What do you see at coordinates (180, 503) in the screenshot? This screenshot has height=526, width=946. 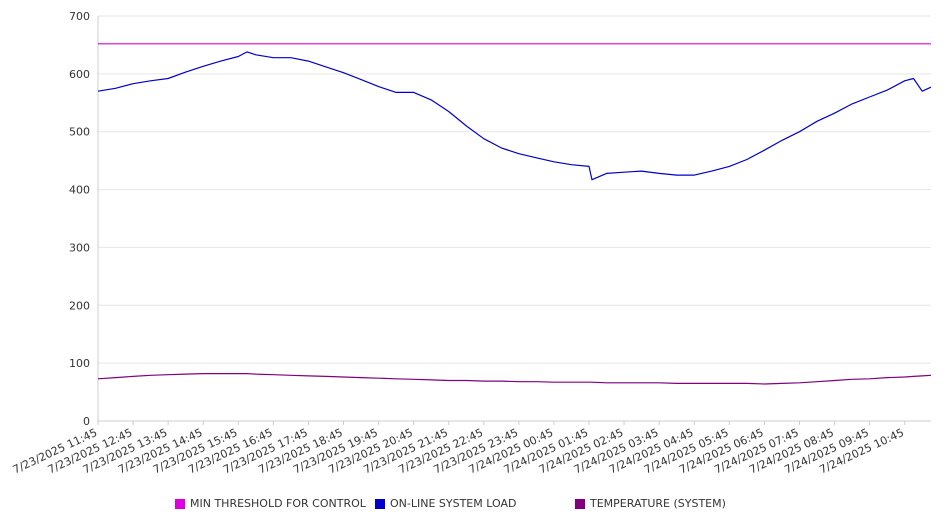 I see `legend-swatch-min-threshold` at bounding box center [180, 503].